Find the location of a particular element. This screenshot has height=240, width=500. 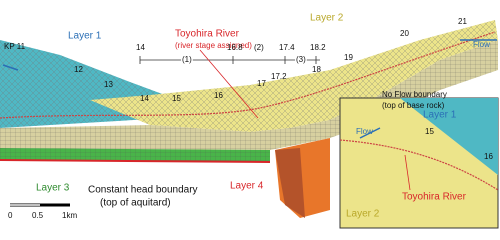

kp-label: 19 is located at coordinates (348, 57).